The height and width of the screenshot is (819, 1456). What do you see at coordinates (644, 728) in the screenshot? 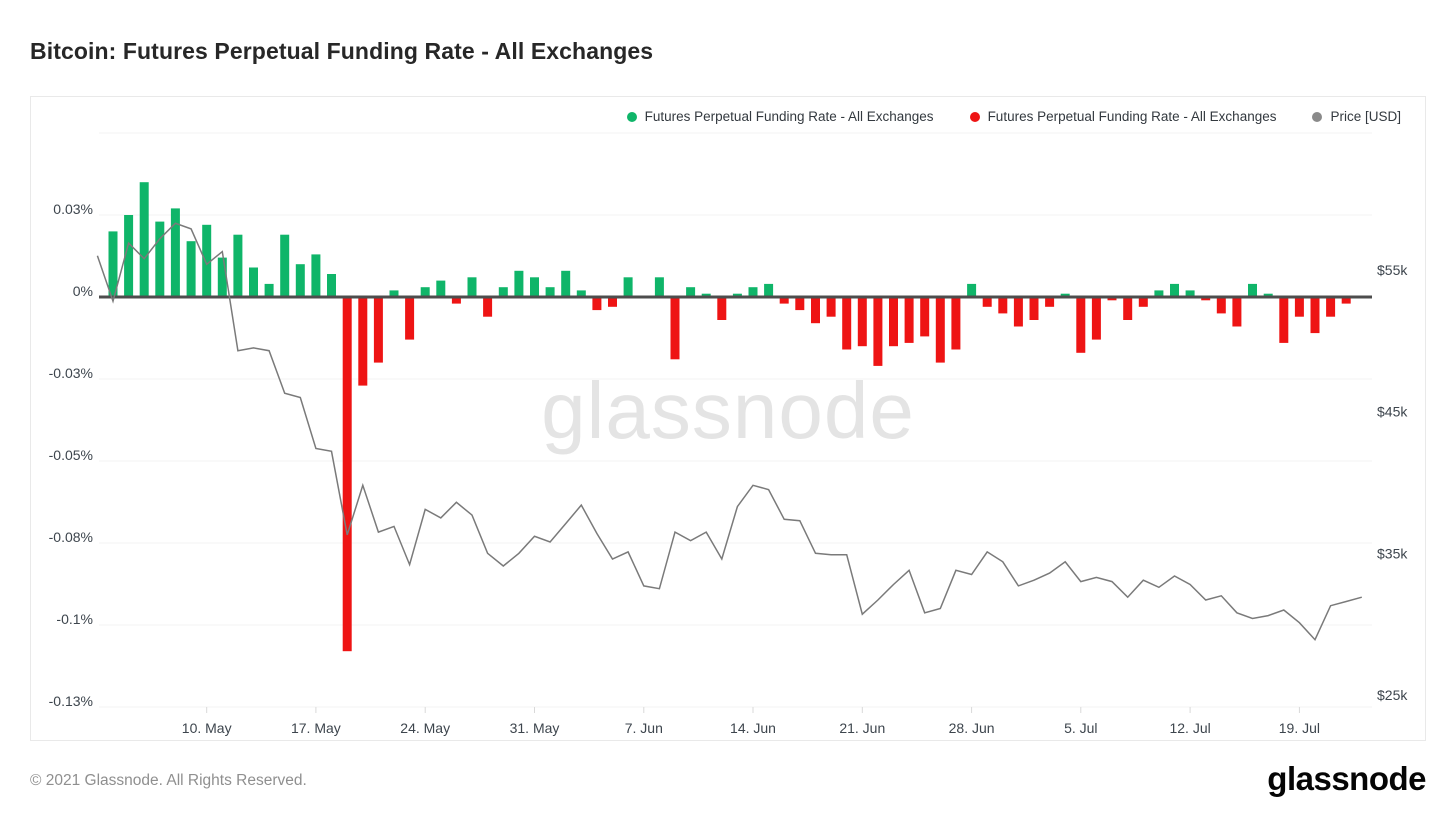
I see `x-axis-label: 7. Jun` at bounding box center [644, 728].